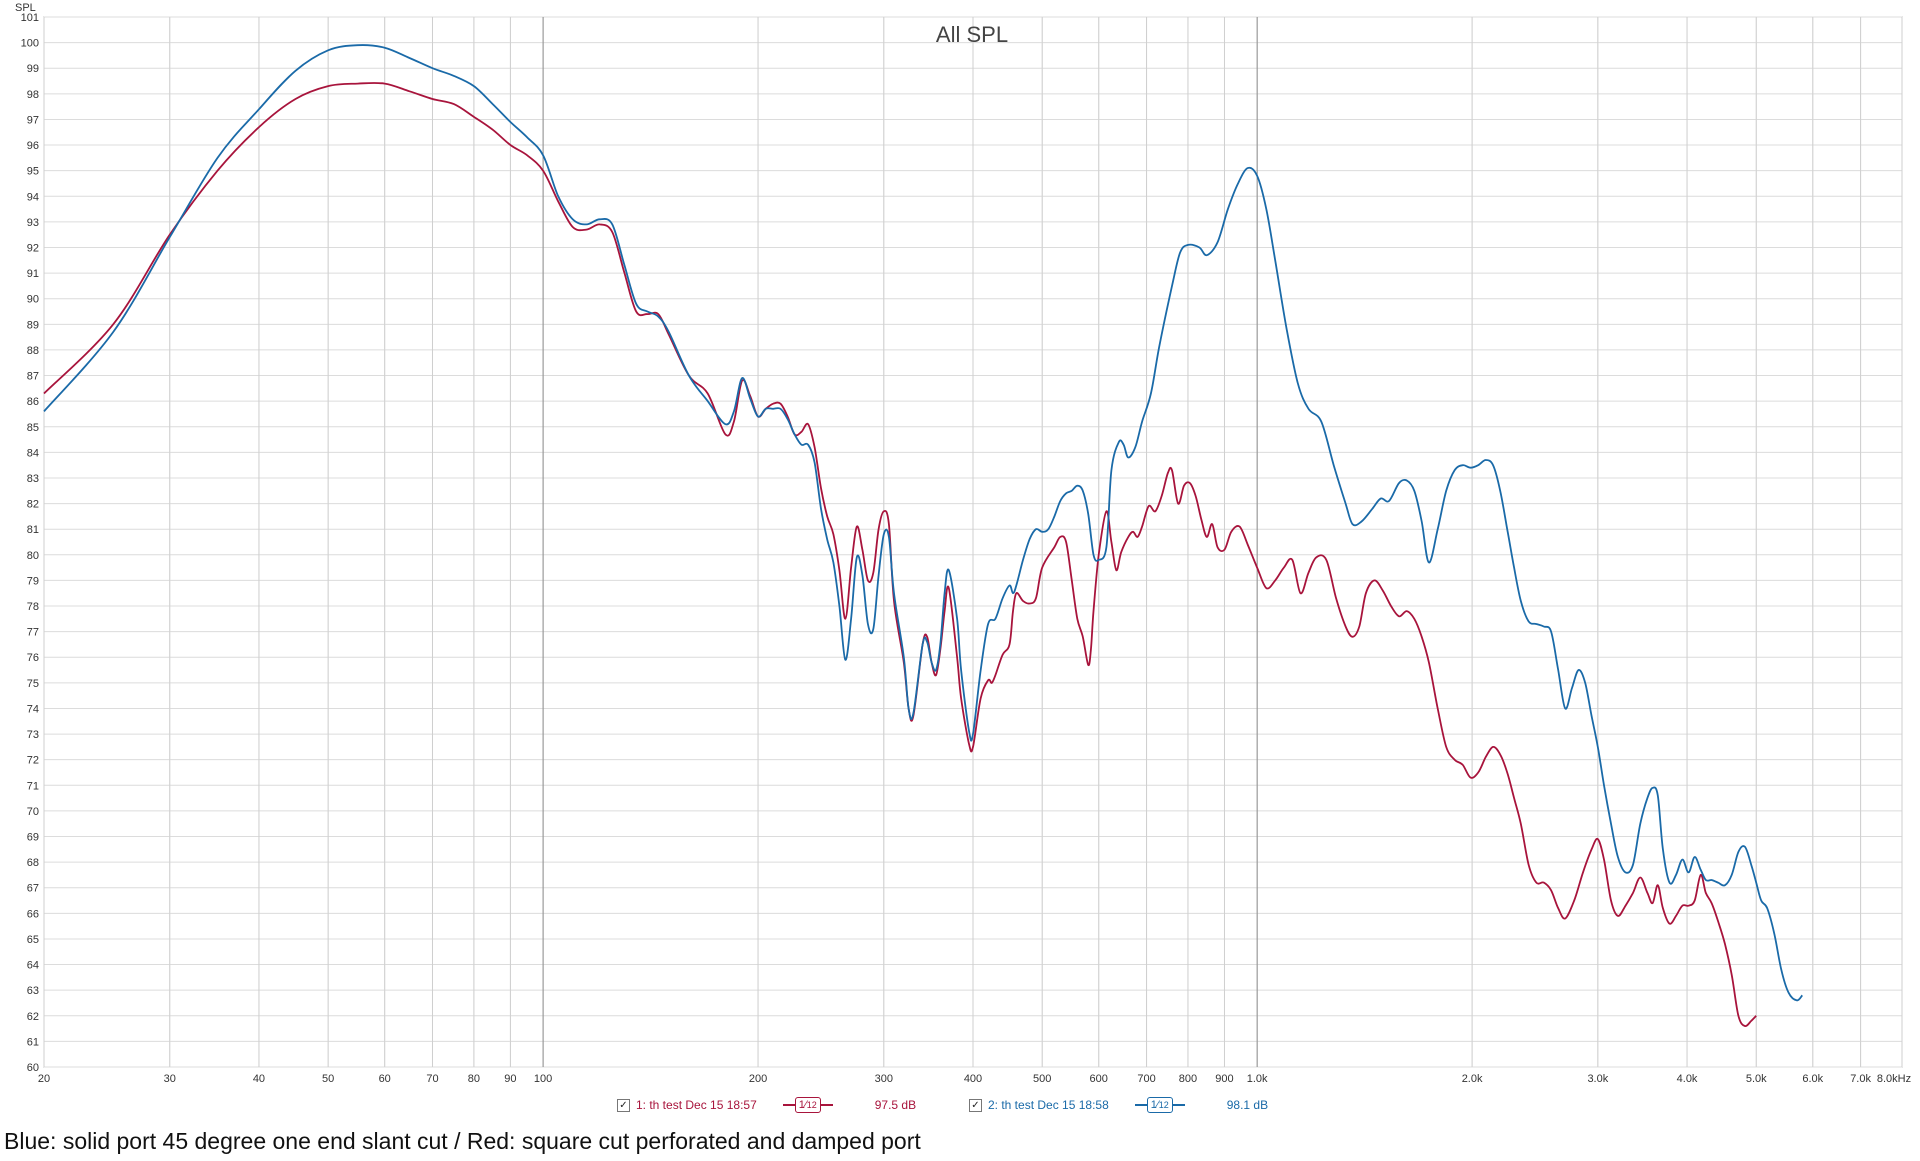 The image size is (1920, 1161). What do you see at coordinates (1042, 1079) in the screenshot?
I see `x-tick-label: 500` at bounding box center [1042, 1079].